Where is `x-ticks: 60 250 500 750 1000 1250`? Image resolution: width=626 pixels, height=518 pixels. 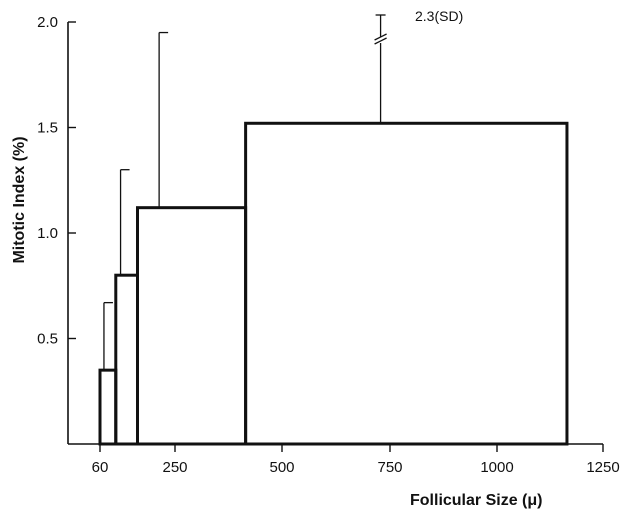
x-ticks: 60 250 500 750 1000 1250 is located at coordinates (356, 460).